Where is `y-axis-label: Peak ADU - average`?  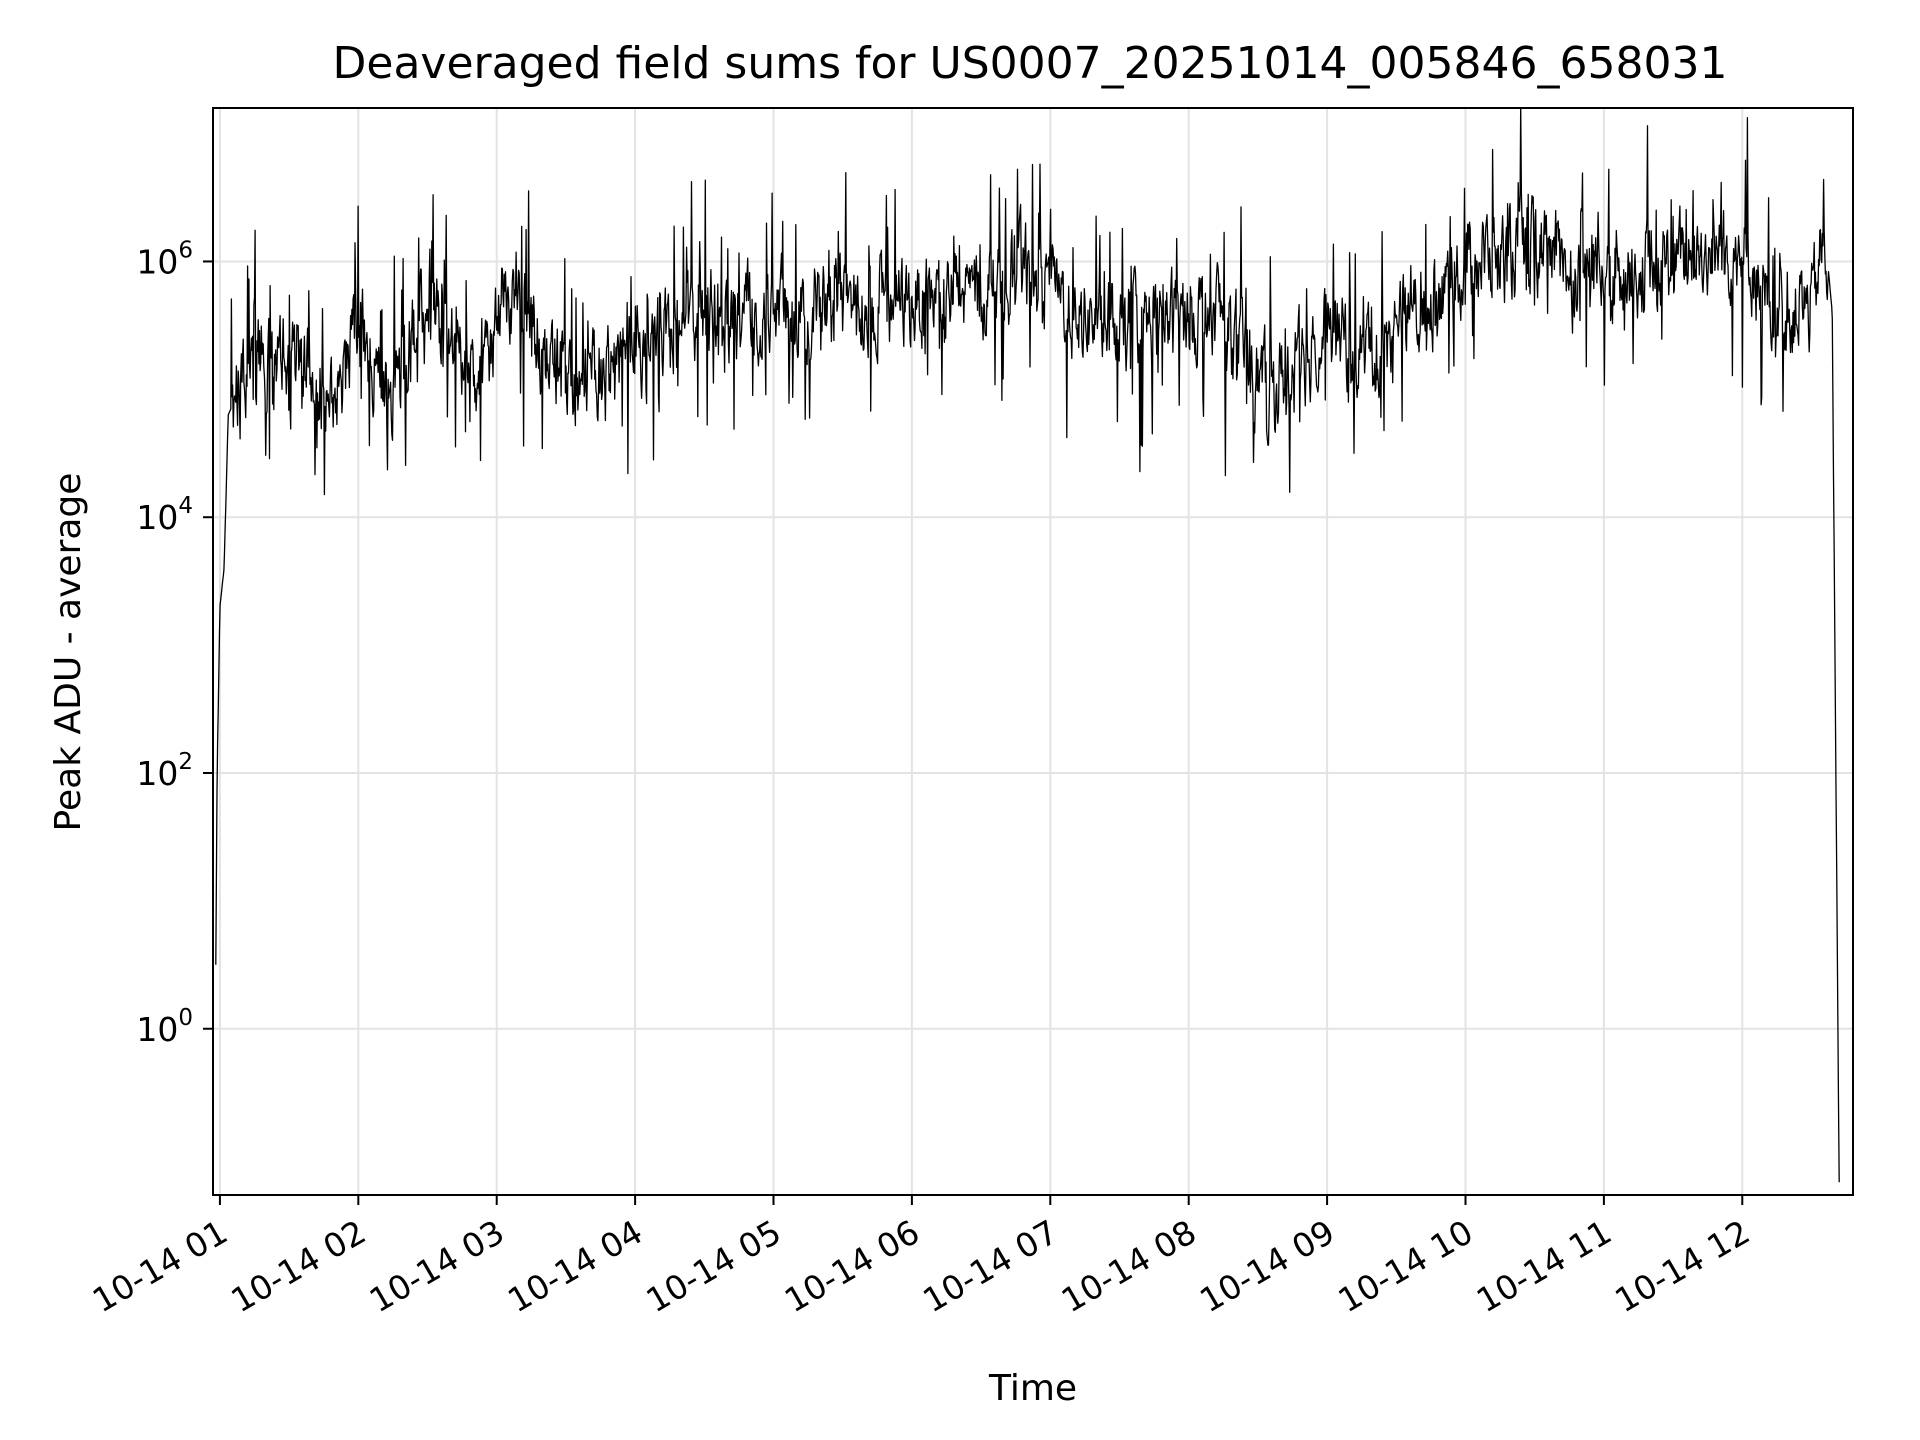 y-axis-label: Peak ADU - average is located at coordinates (68, 652).